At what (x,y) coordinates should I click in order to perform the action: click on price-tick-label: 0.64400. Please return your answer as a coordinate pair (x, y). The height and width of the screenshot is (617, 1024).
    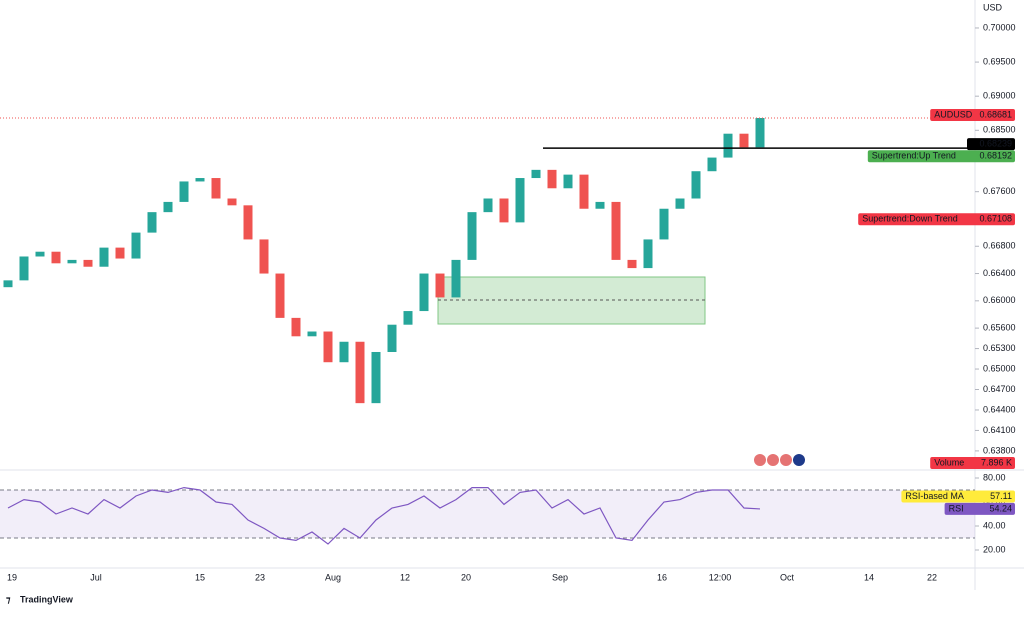
    Looking at the image, I should click on (999, 409).